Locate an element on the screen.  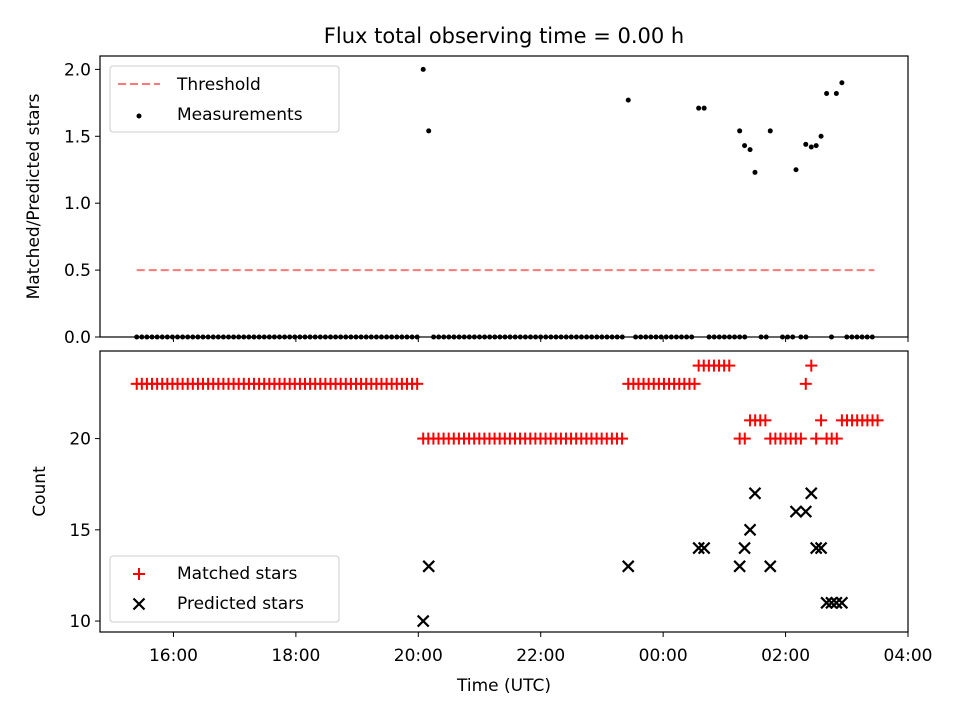
count-legend-box is located at coordinates (224, 589).